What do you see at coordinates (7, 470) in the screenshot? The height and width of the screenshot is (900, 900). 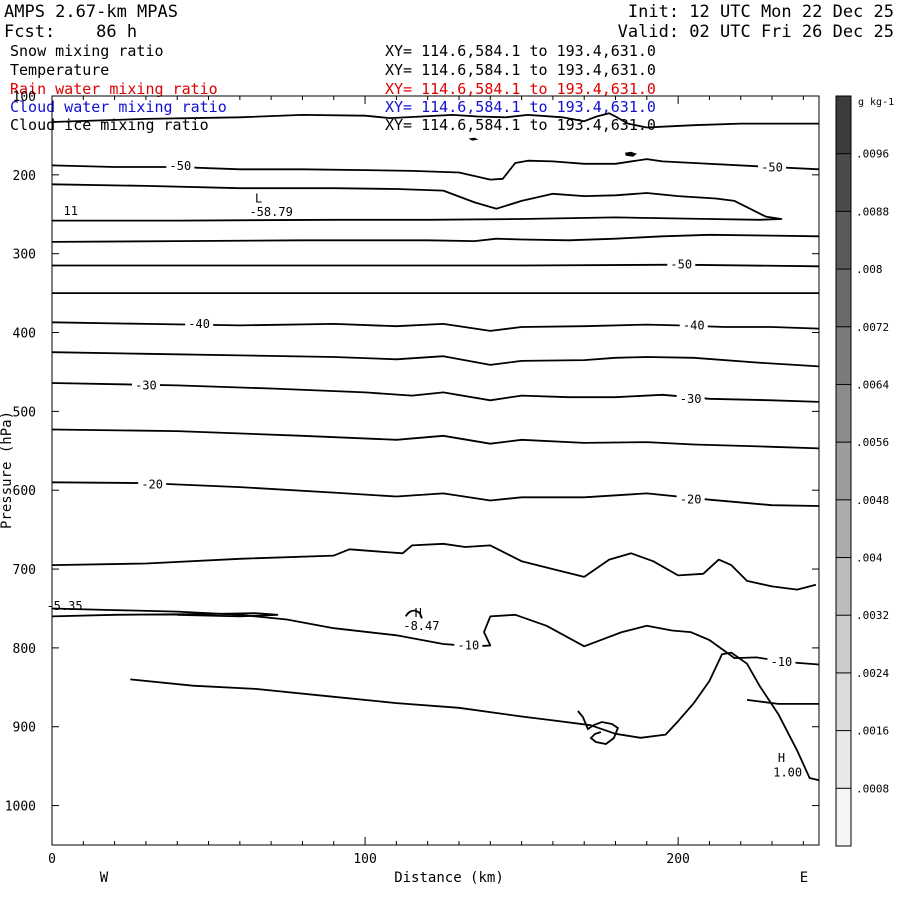 I see `y-axis-label: Pressure (hPa)` at bounding box center [7, 470].